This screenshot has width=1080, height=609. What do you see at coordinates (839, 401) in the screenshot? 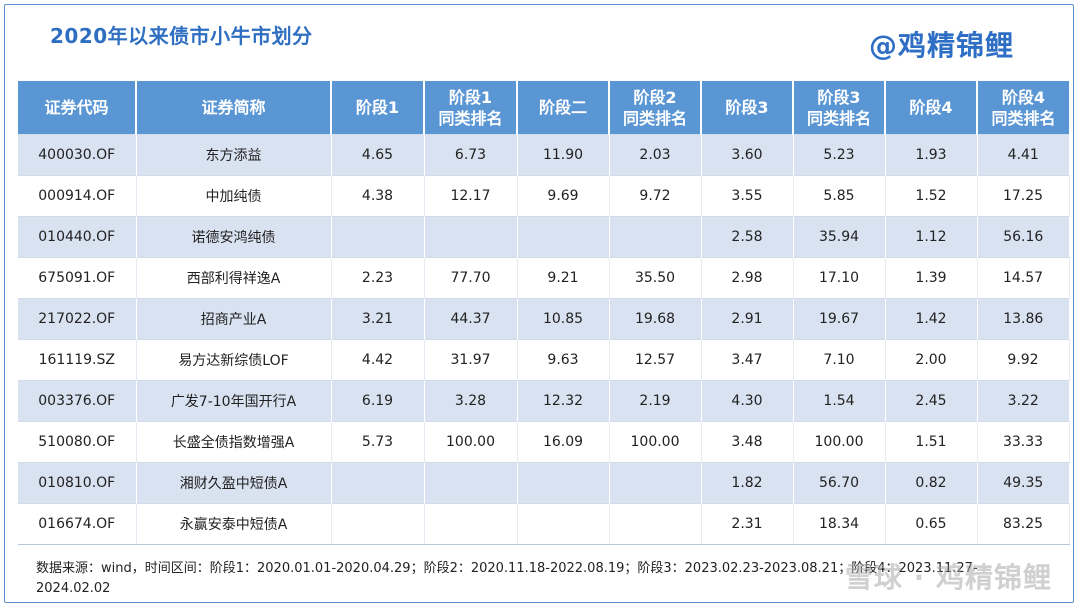
I see `cell-value: 1.54` at bounding box center [839, 401].